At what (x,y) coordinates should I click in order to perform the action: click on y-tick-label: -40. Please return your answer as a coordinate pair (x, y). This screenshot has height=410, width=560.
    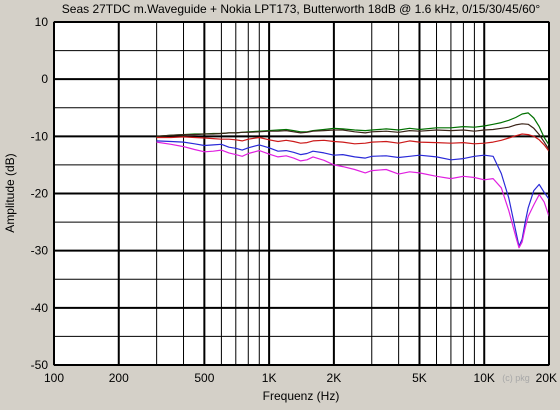
    Looking at the image, I should click on (40, 308).